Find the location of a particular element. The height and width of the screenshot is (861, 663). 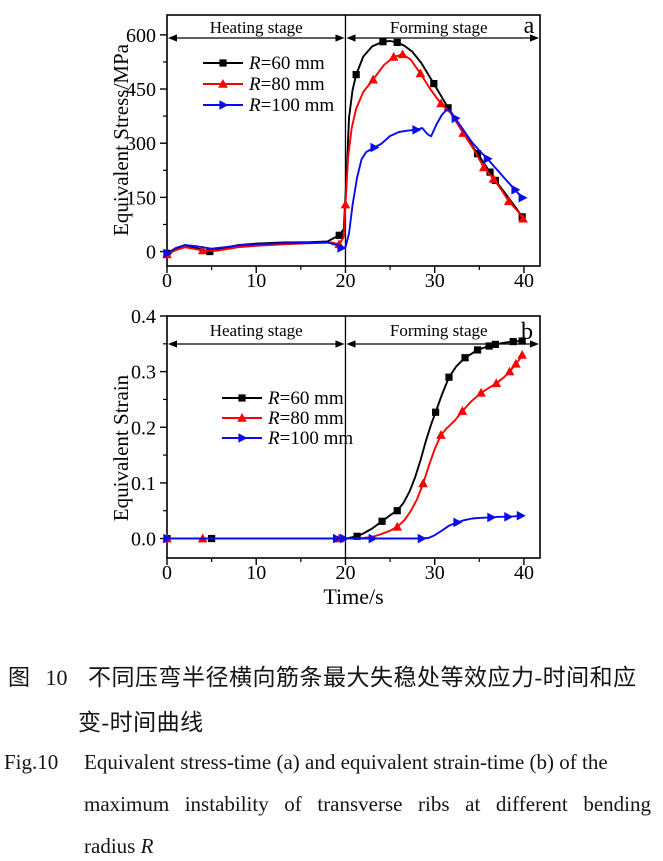

series-R-80-mm is located at coordinates (345, 154).